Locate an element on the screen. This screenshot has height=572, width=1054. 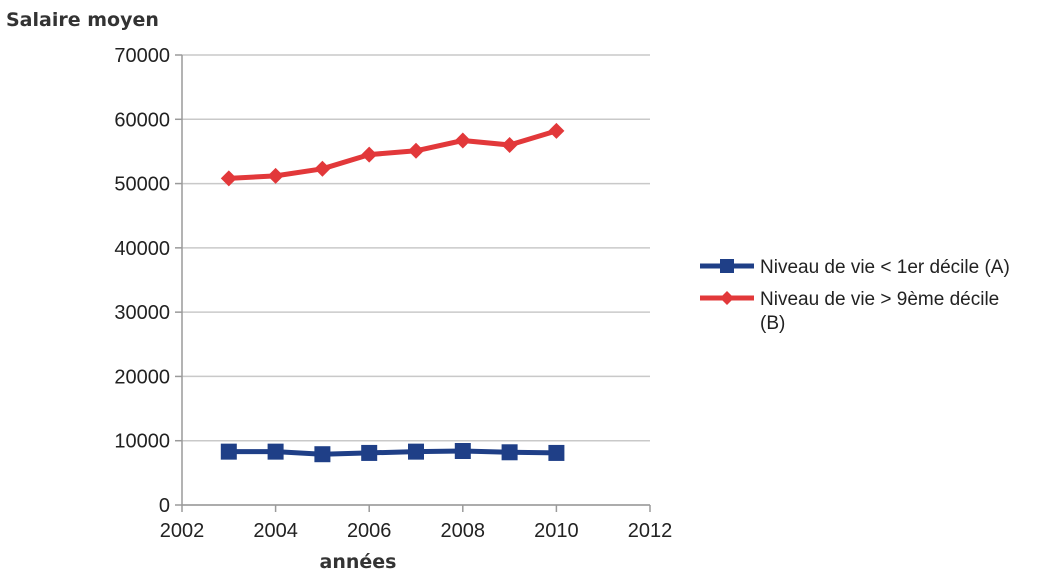
y-tick-label: 50000 is located at coordinates (142, 185).